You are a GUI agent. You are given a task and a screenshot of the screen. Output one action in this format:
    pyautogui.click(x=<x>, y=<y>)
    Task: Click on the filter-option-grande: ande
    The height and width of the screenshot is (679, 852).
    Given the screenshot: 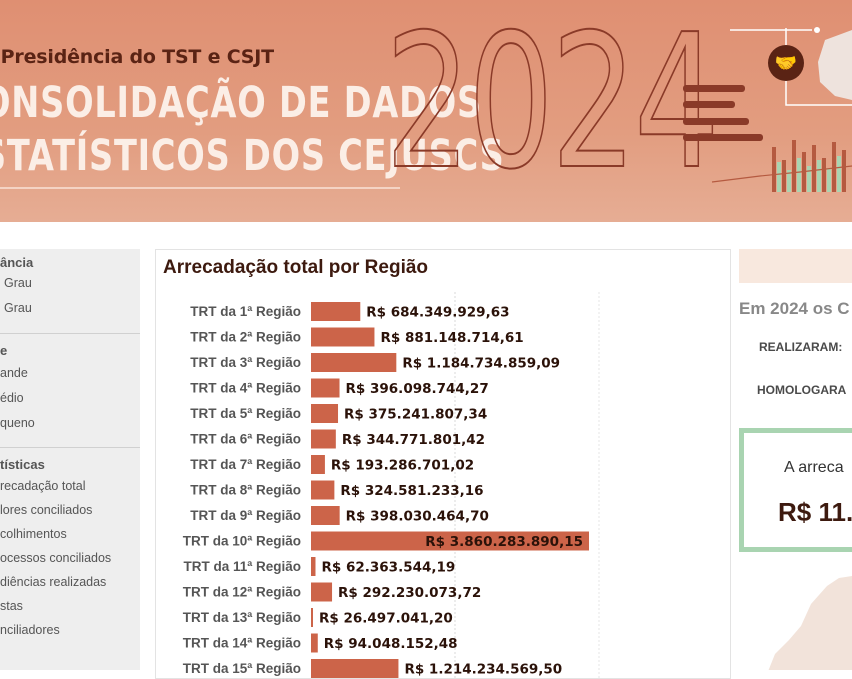 What is the action you would take?
    pyautogui.click(x=14, y=373)
    